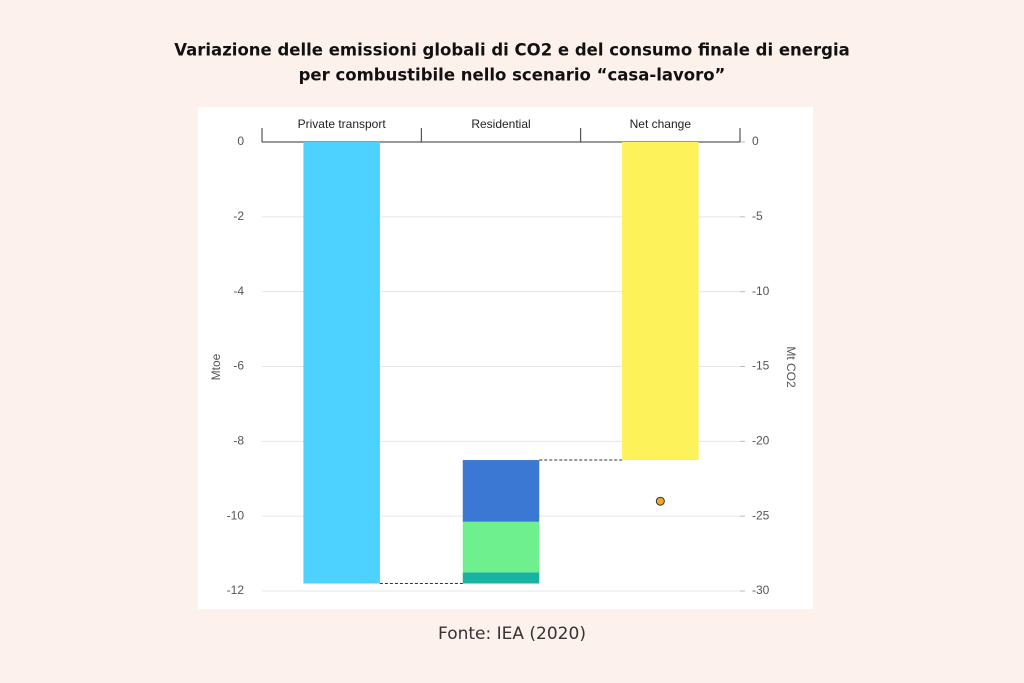 This screenshot has width=1024, height=683. What do you see at coordinates (755, 141) in the screenshot?
I see `y2-tick-label: 0` at bounding box center [755, 141].